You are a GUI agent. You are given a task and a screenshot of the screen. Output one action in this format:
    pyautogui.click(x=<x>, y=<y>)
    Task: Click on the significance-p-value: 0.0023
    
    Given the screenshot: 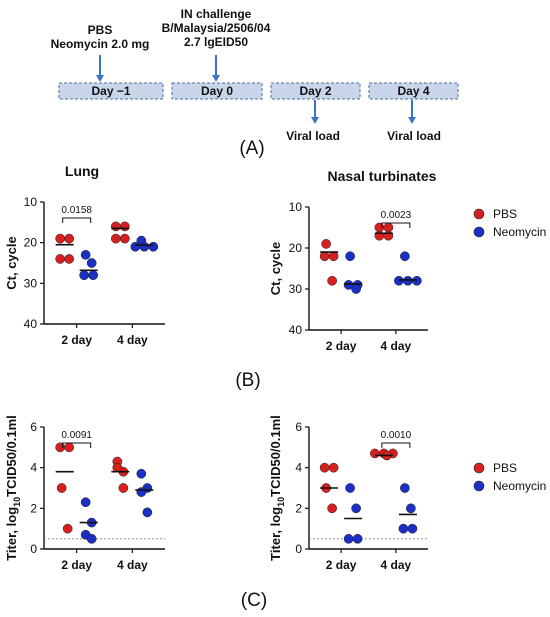 What is the action you would take?
    pyautogui.click(x=396, y=215)
    